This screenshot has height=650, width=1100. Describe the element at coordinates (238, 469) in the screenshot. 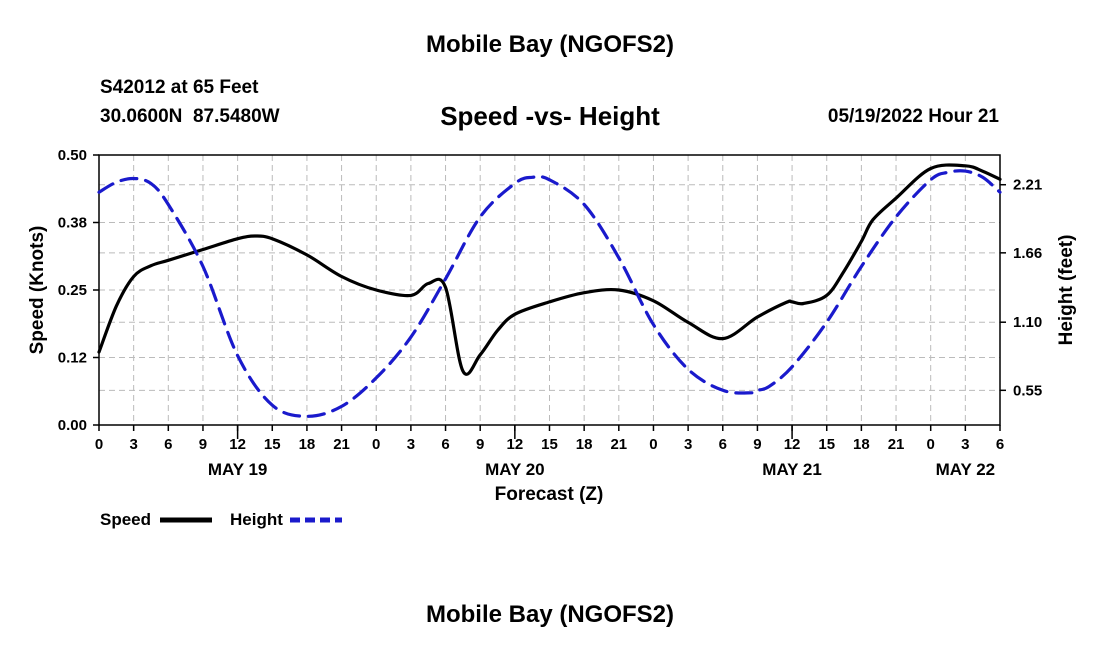

I see `day-label: MAY 19` at that location.